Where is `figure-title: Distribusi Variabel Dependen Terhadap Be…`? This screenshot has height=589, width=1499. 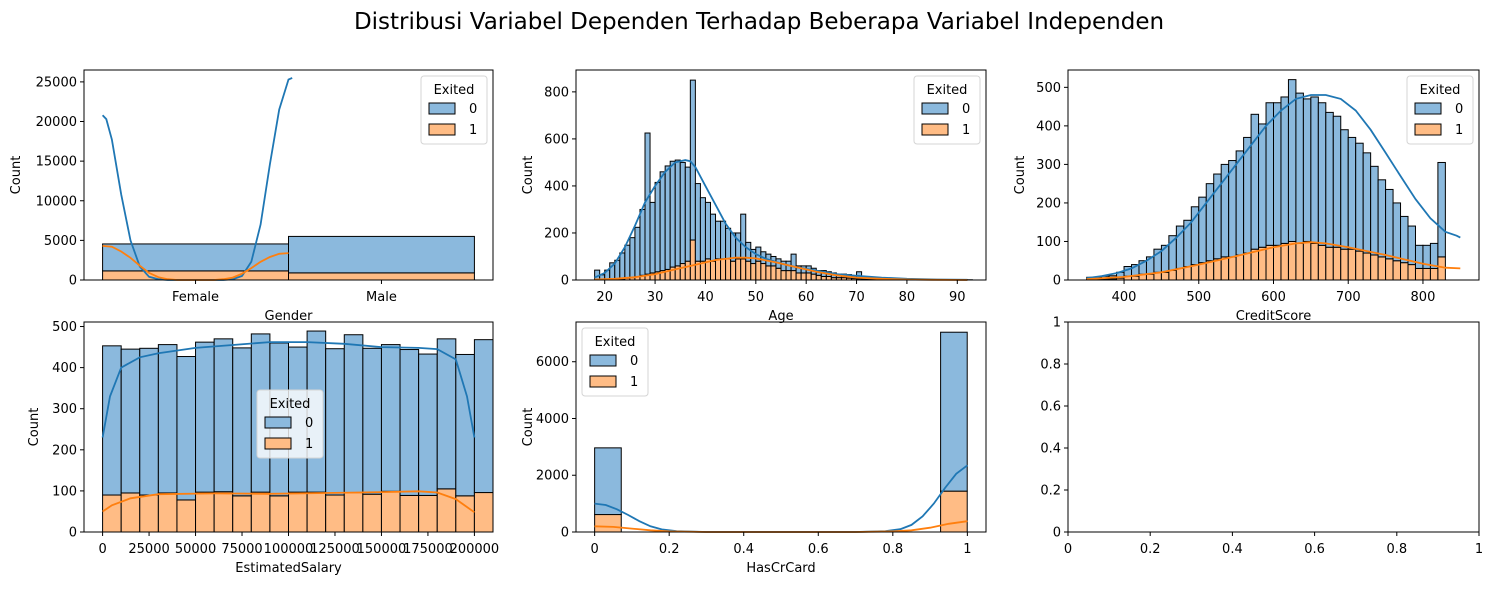 figure-title: Distribusi Variabel Dependen Terhadap Be… is located at coordinates (759, 22).